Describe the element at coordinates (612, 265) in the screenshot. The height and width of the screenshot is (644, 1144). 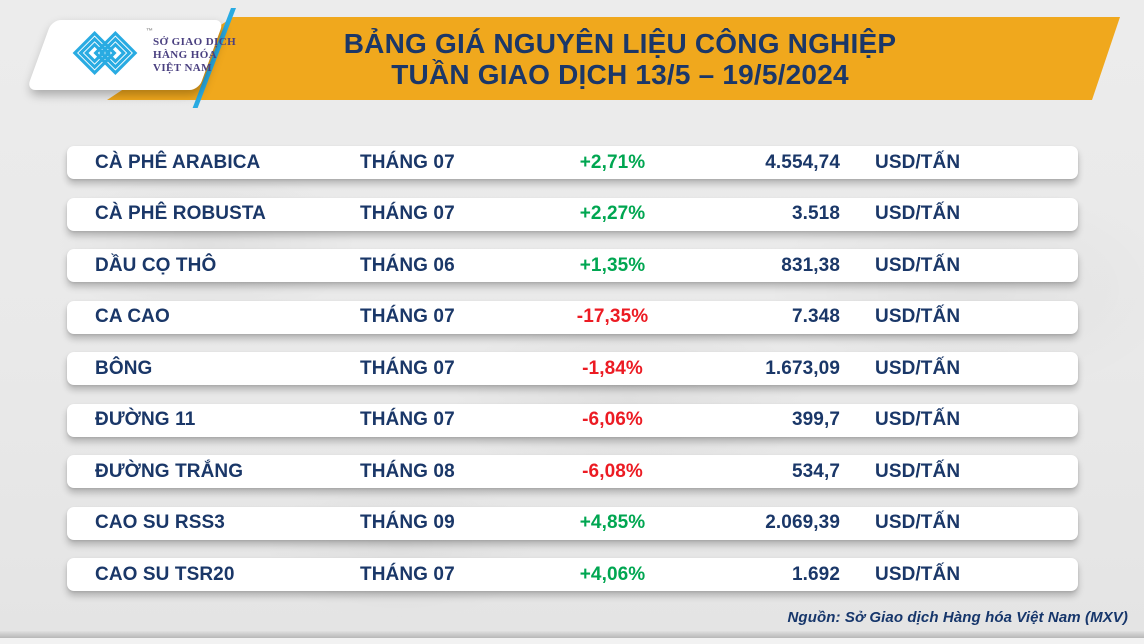
I see `change-percent: +1,35%` at that location.